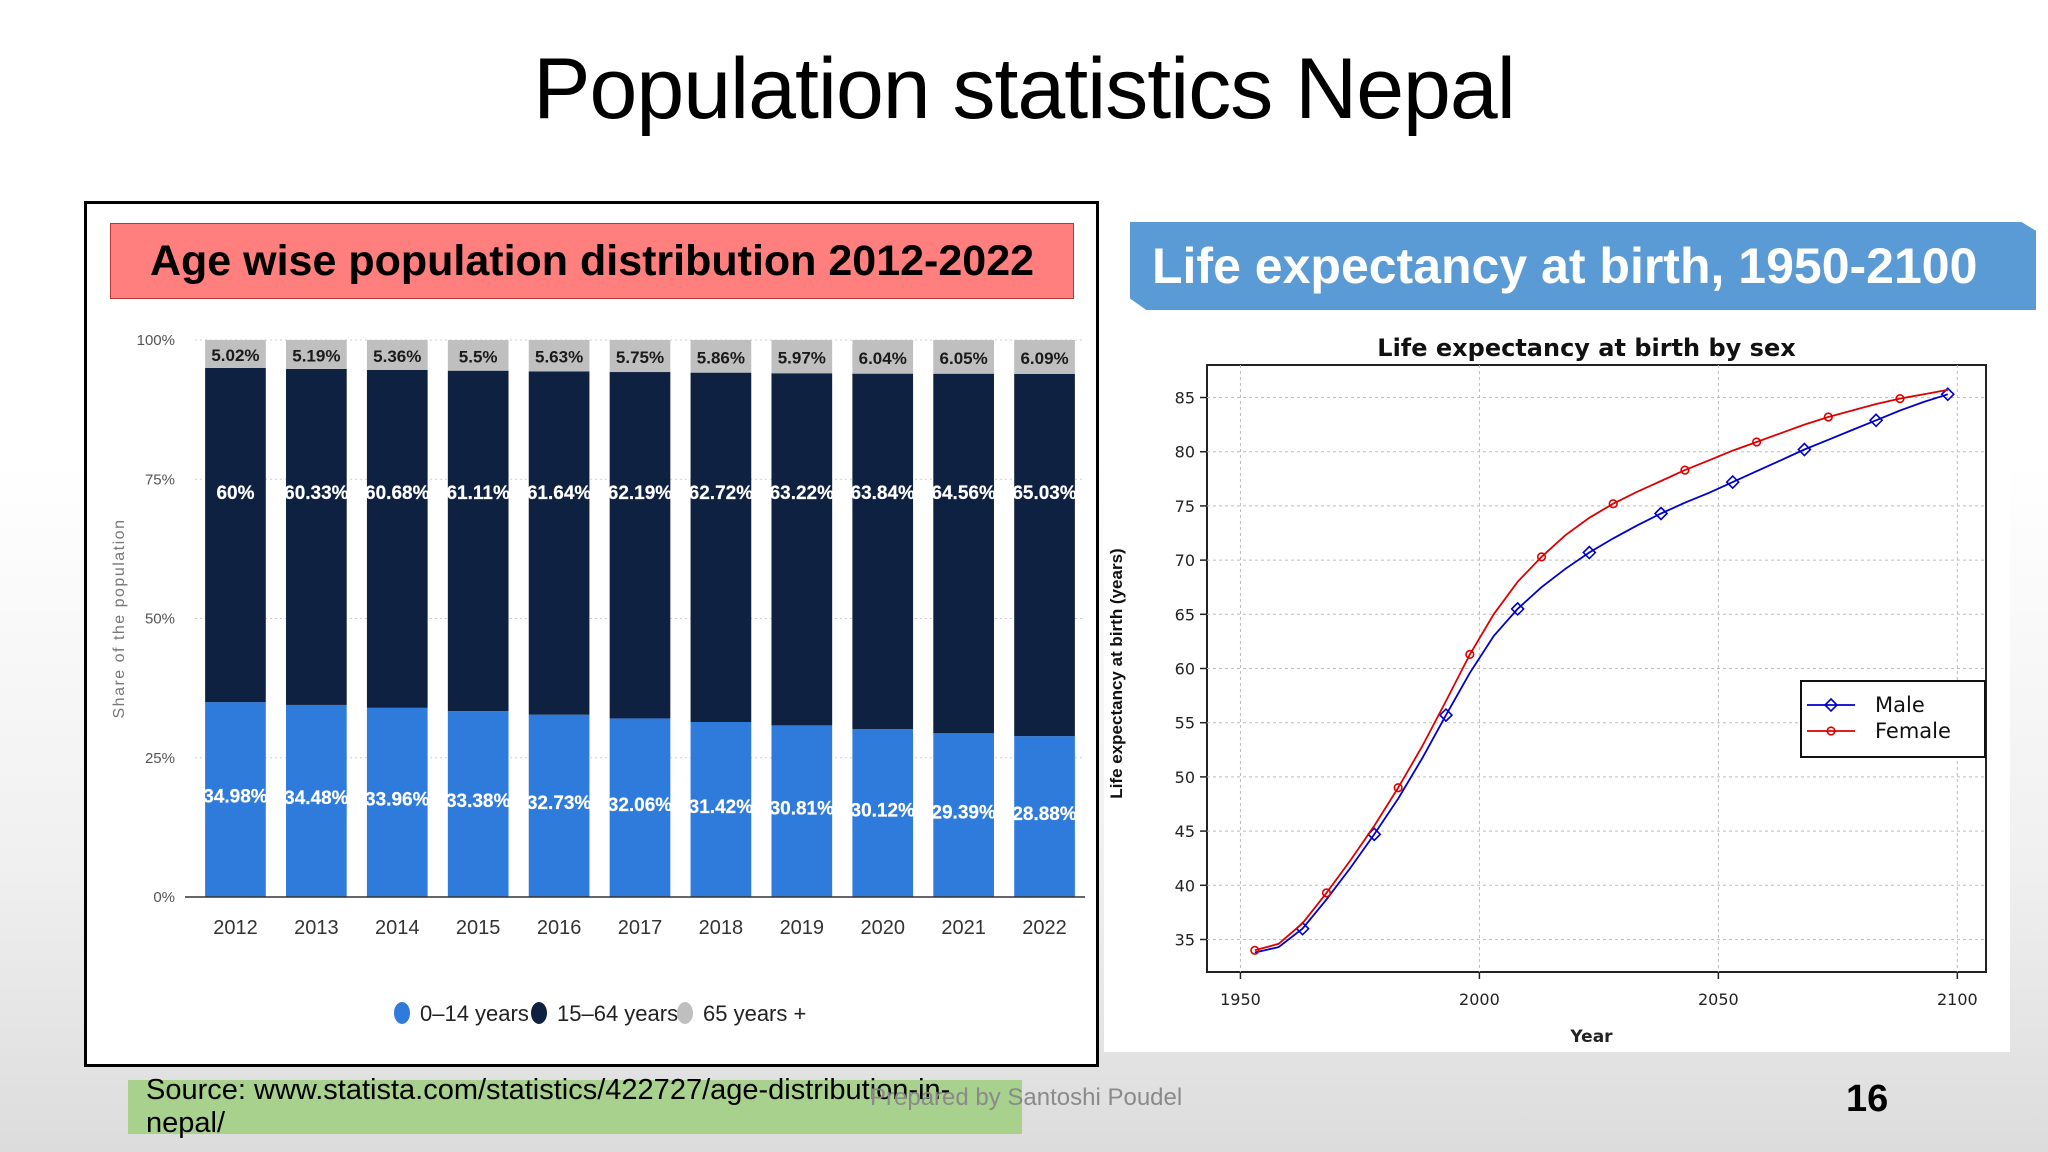  I want to click on y-tick-label: 50%, so click(160, 619).